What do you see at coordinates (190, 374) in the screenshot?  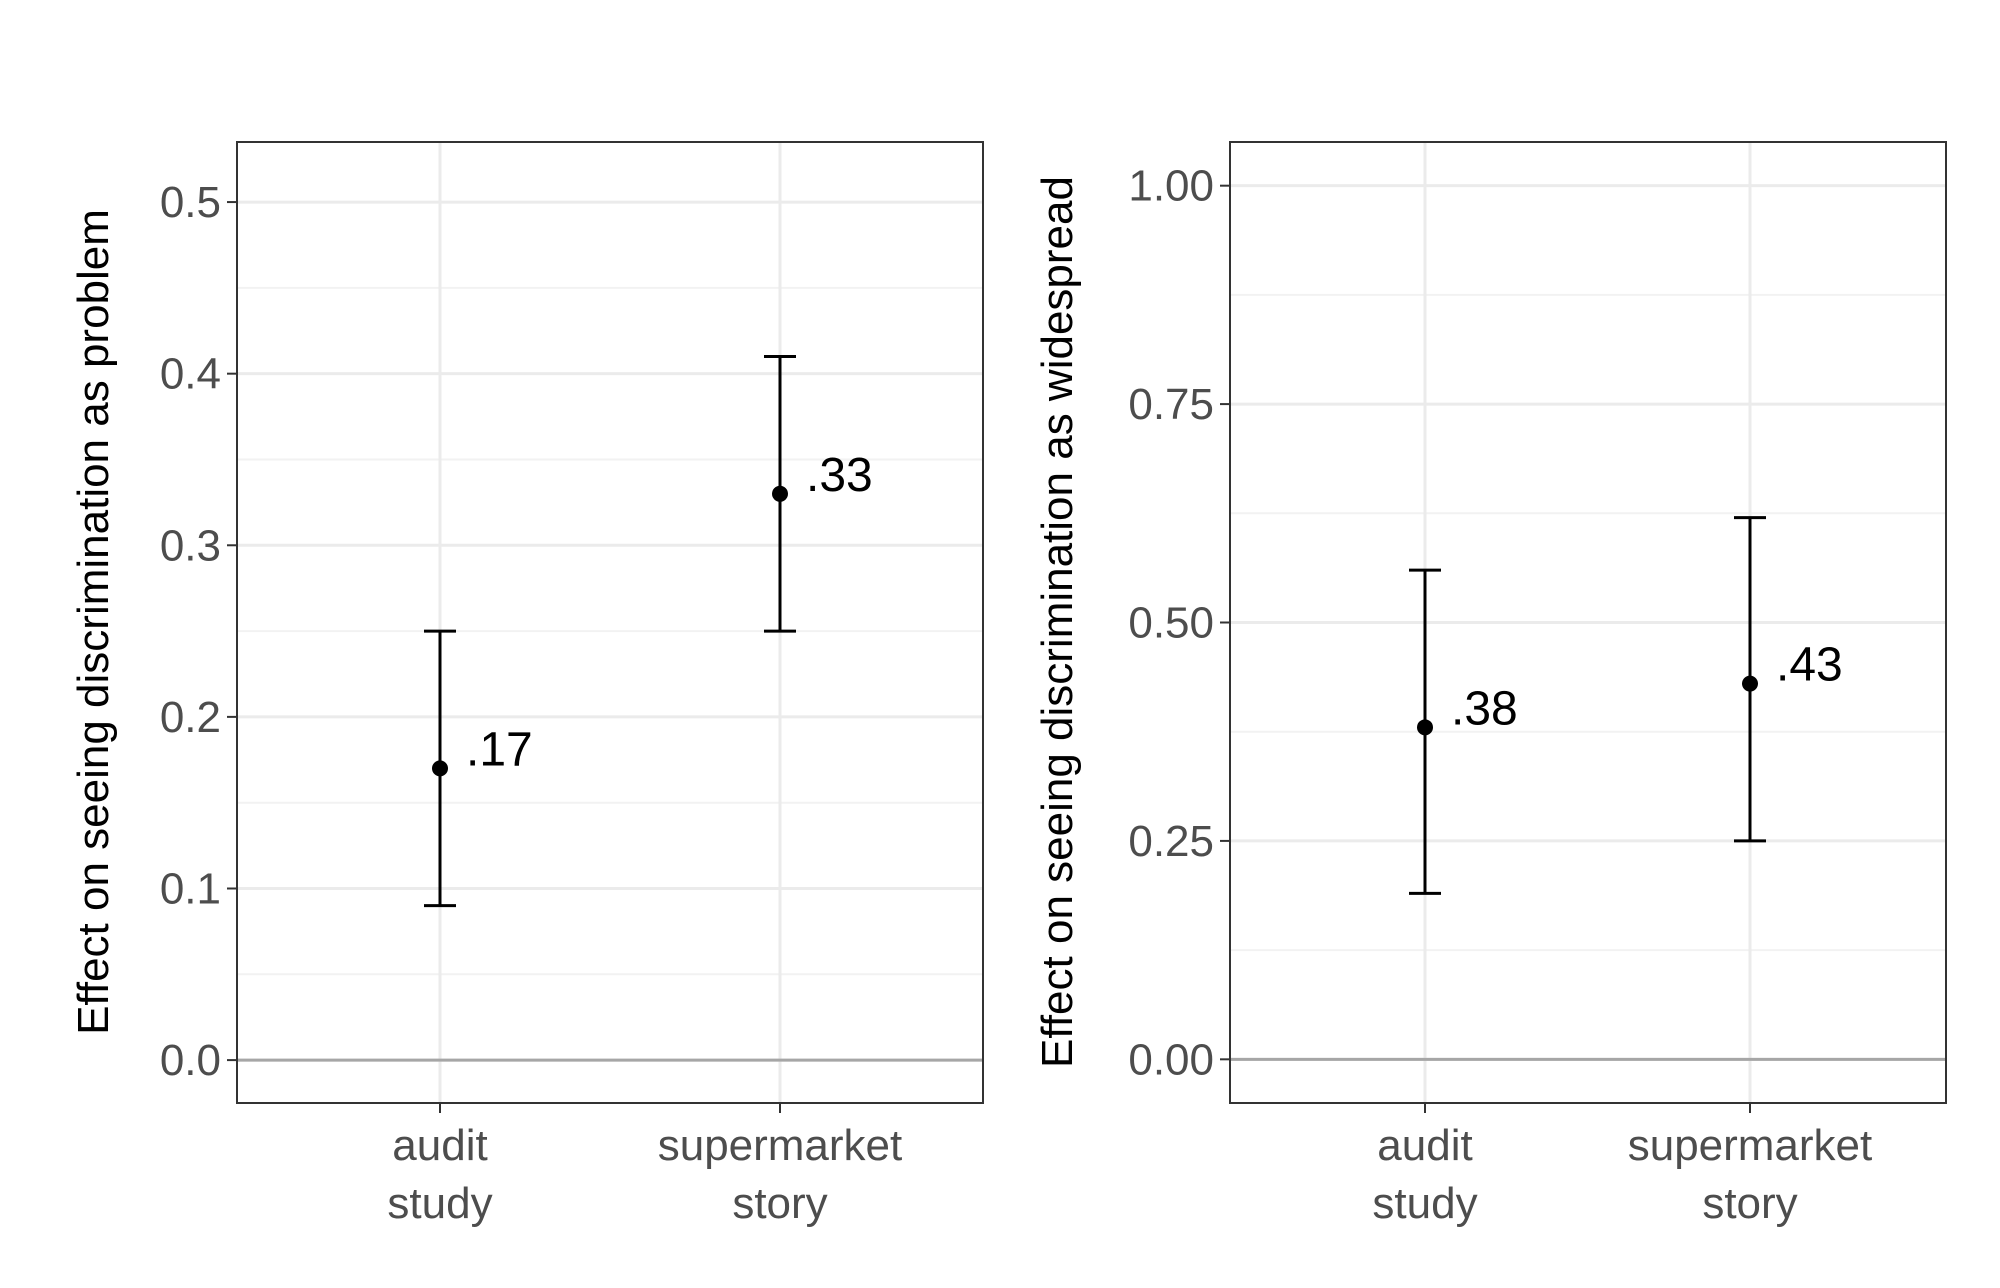 I see `y-tick-label: 0.4` at bounding box center [190, 374].